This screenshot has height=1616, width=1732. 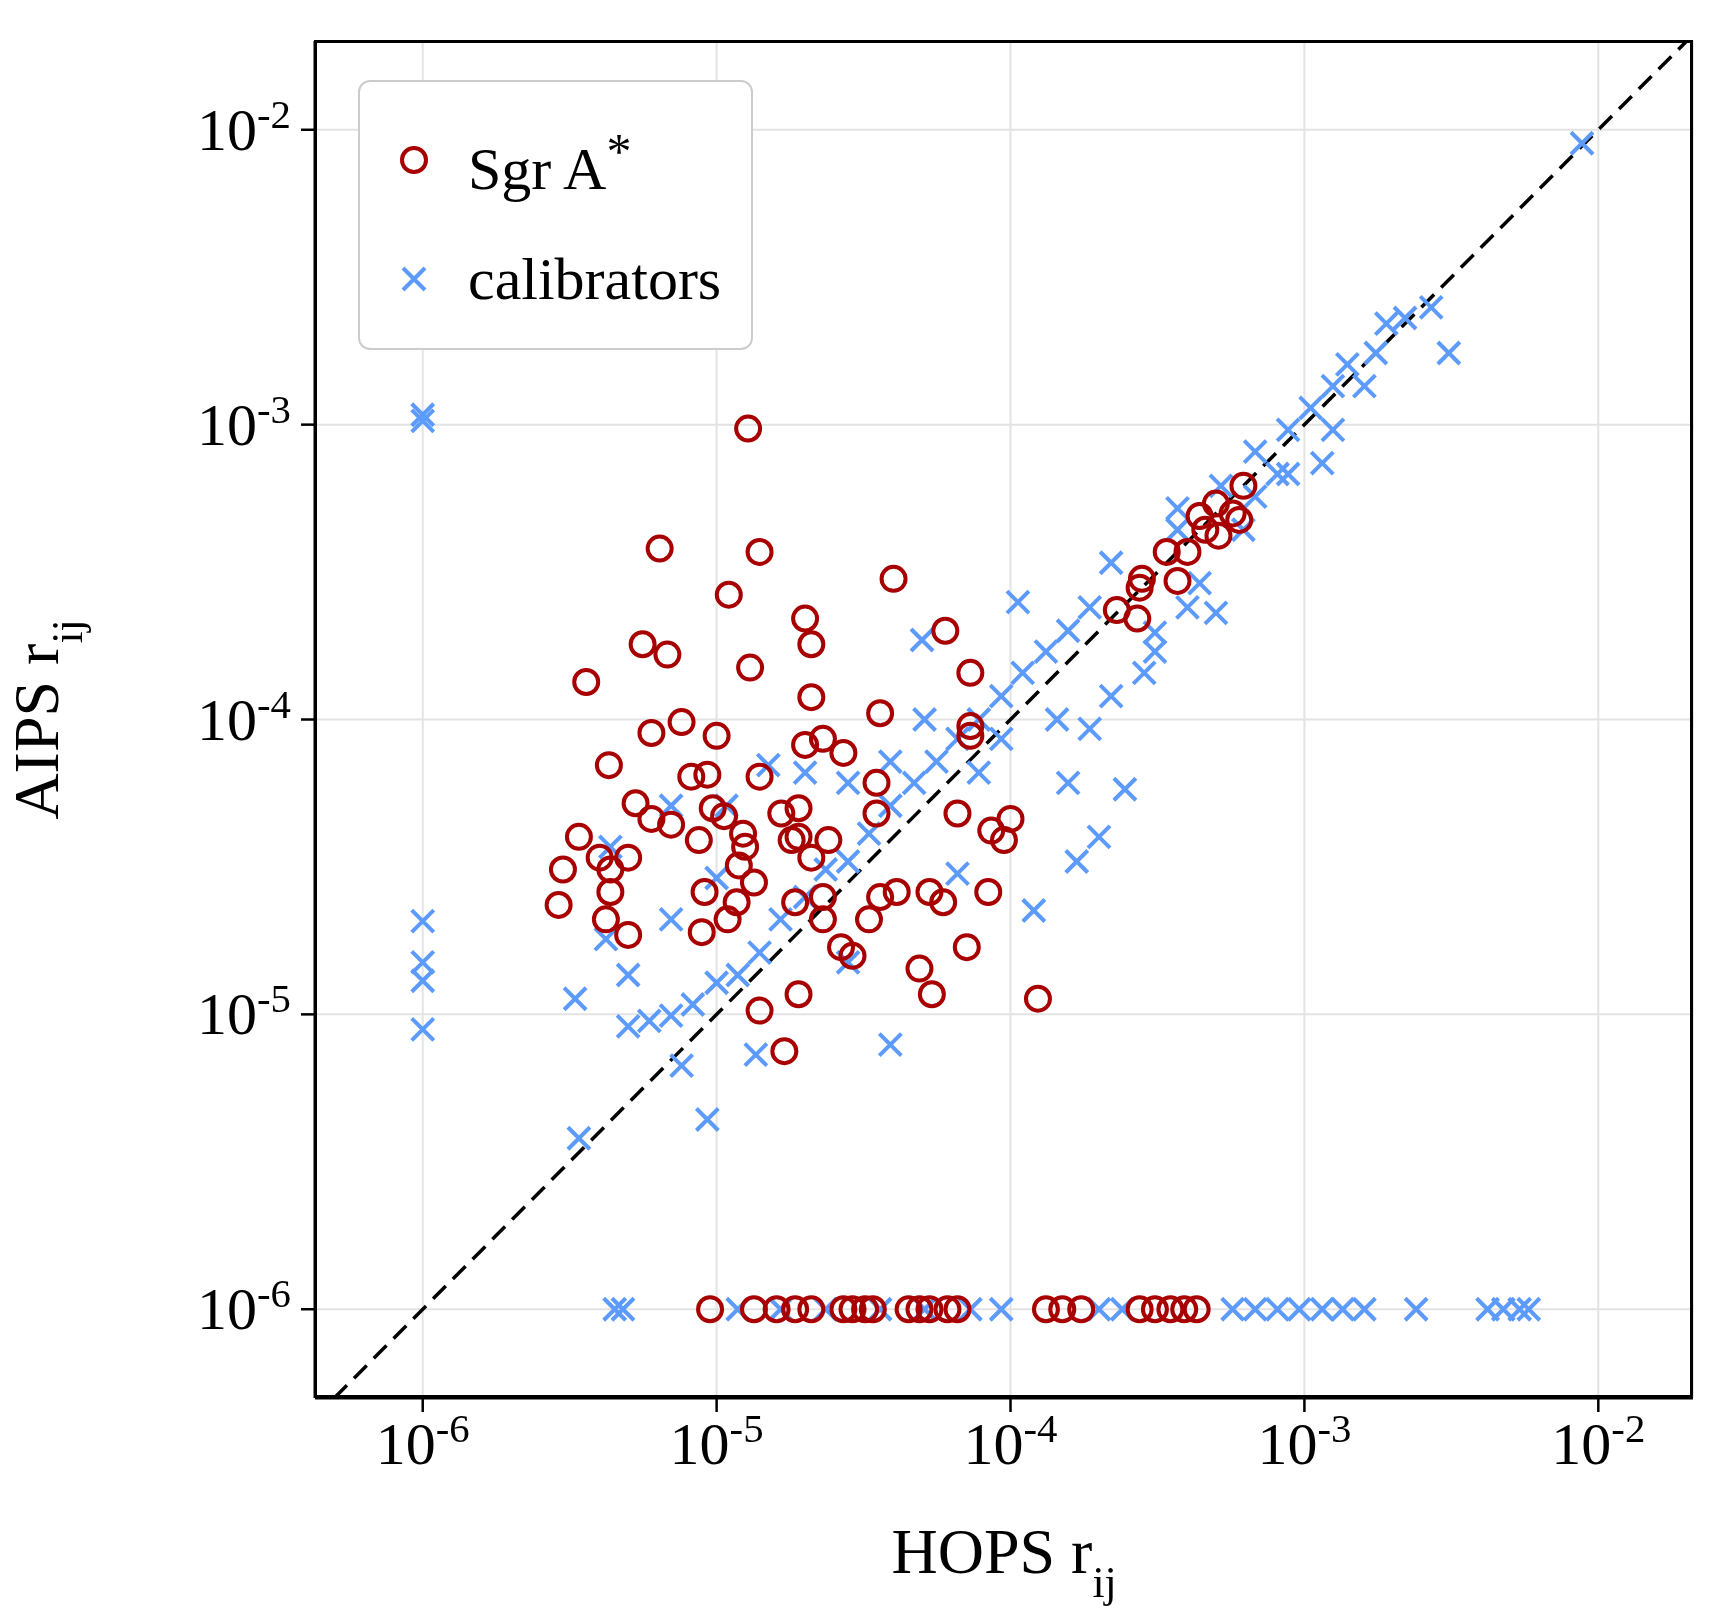 I want to click on x-tick-label: 10$^{-5}$, so click(x=716, y=1441).